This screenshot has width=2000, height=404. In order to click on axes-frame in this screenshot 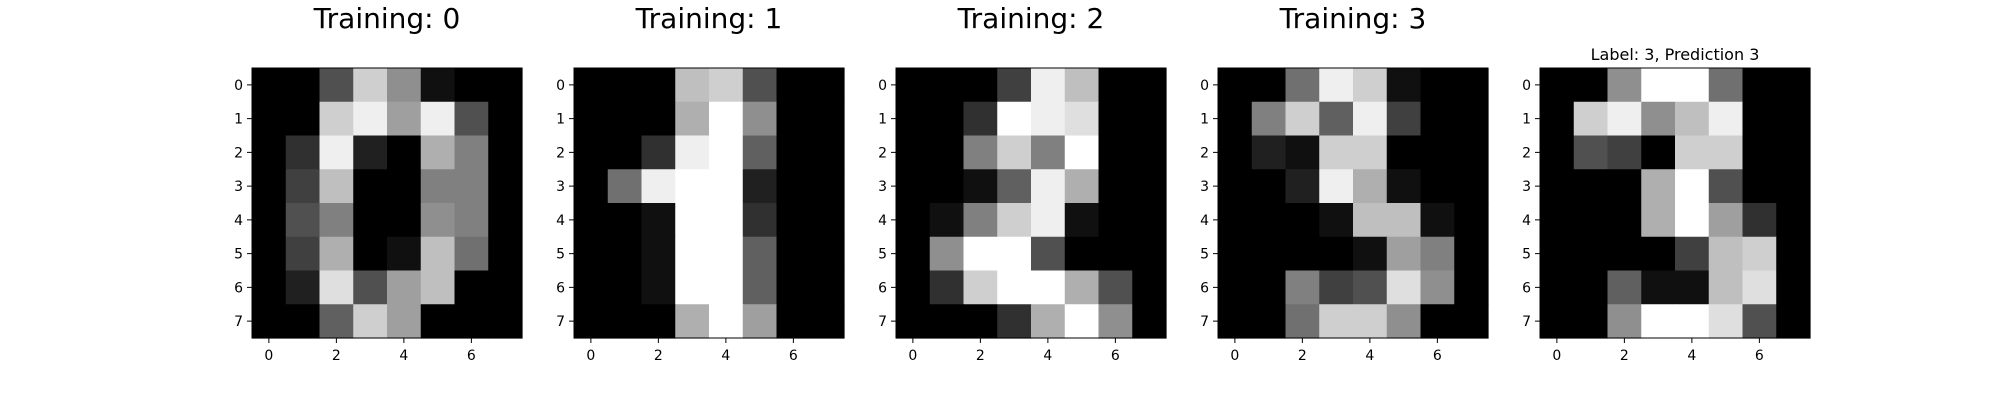, I will do `click(1675, 203)`.